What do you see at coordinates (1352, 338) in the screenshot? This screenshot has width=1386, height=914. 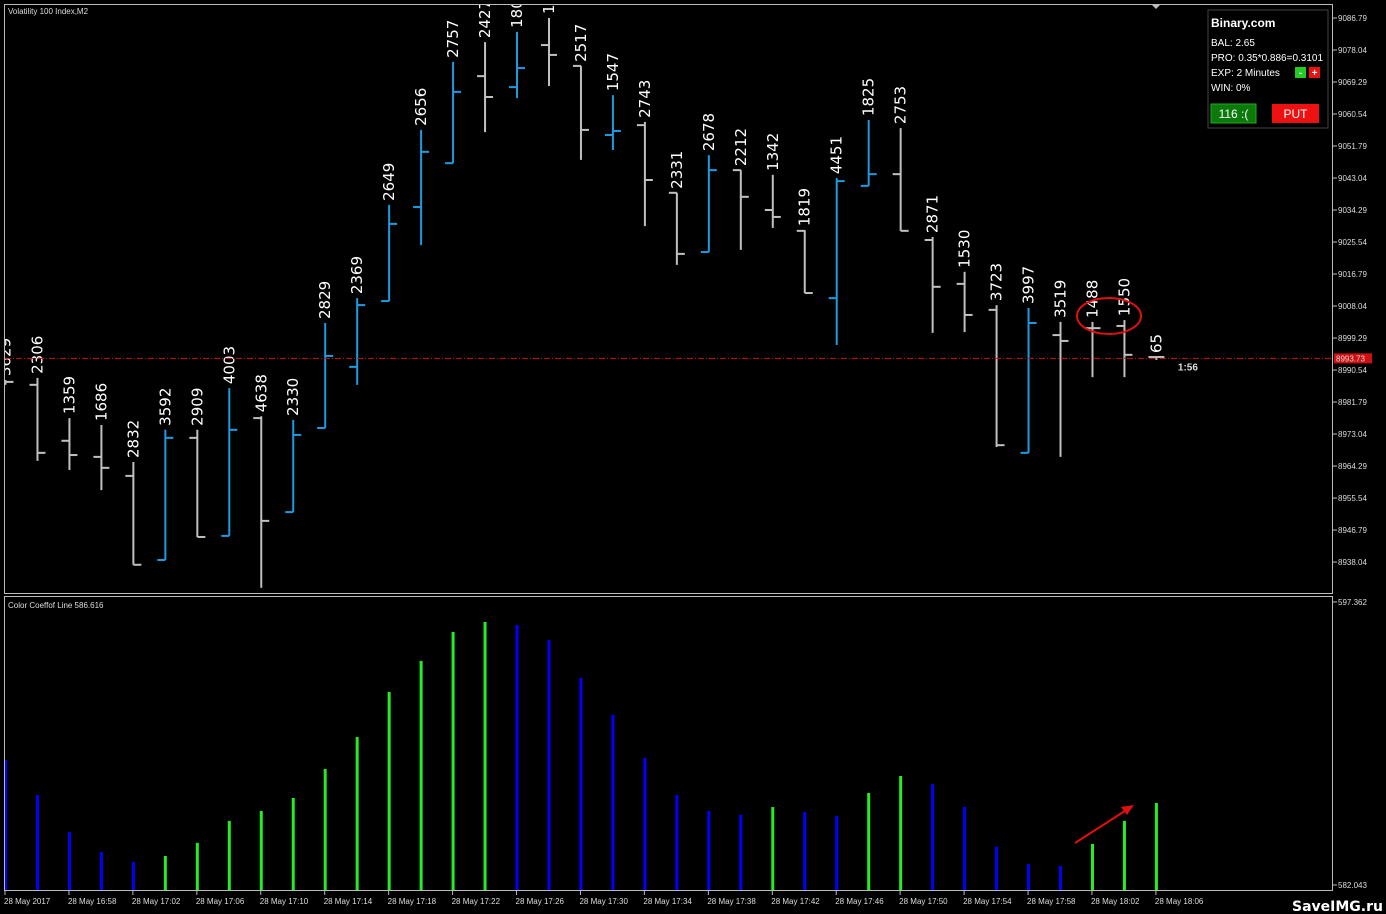 I see `y-tick-label: 8999.29` at bounding box center [1352, 338].